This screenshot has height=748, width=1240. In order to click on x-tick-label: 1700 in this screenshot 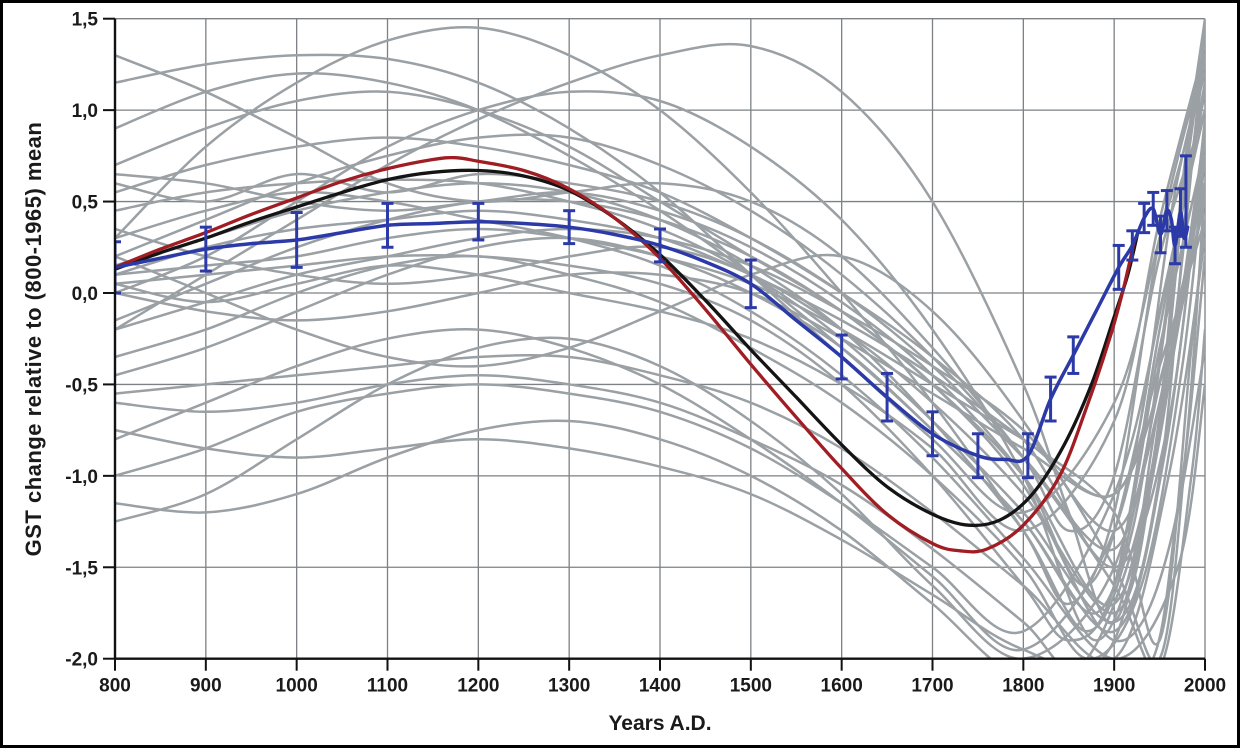, I will do `click(932, 686)`.